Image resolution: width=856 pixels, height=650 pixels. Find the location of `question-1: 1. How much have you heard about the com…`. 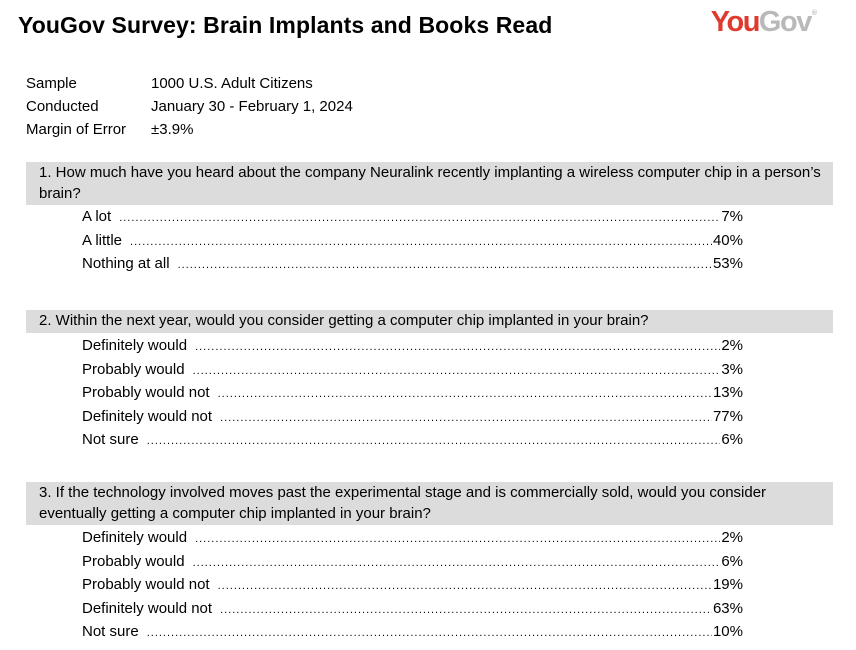

question-1: 1. How much have you heard about the com… is located at coordinates (429, 183).